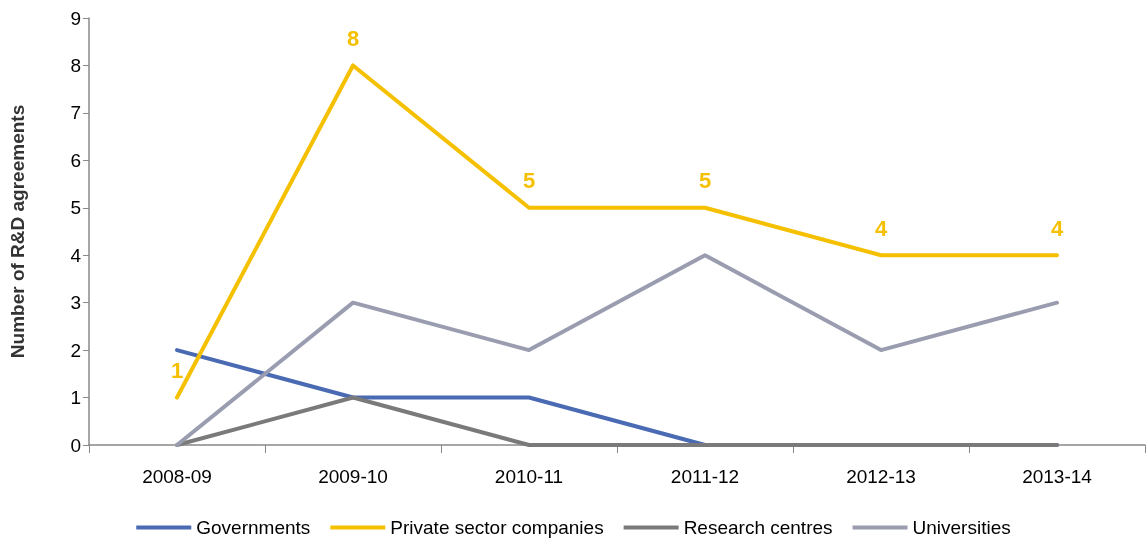  What do you see at coordinates (961, 527) in the screenshot?
I see `legend-label: Universities` at bounding box center [961, 527].